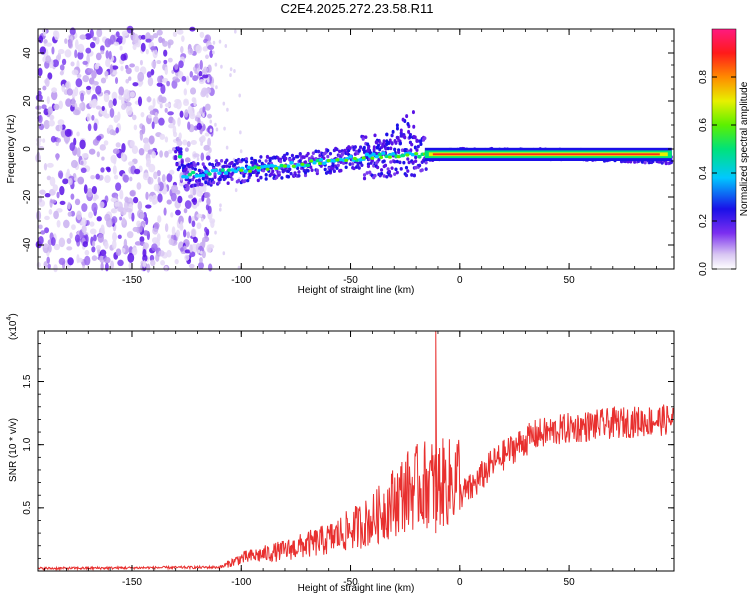 This screenshot has width=750, height=600. I want to click on svg-text: (x104), so click(12, 326).